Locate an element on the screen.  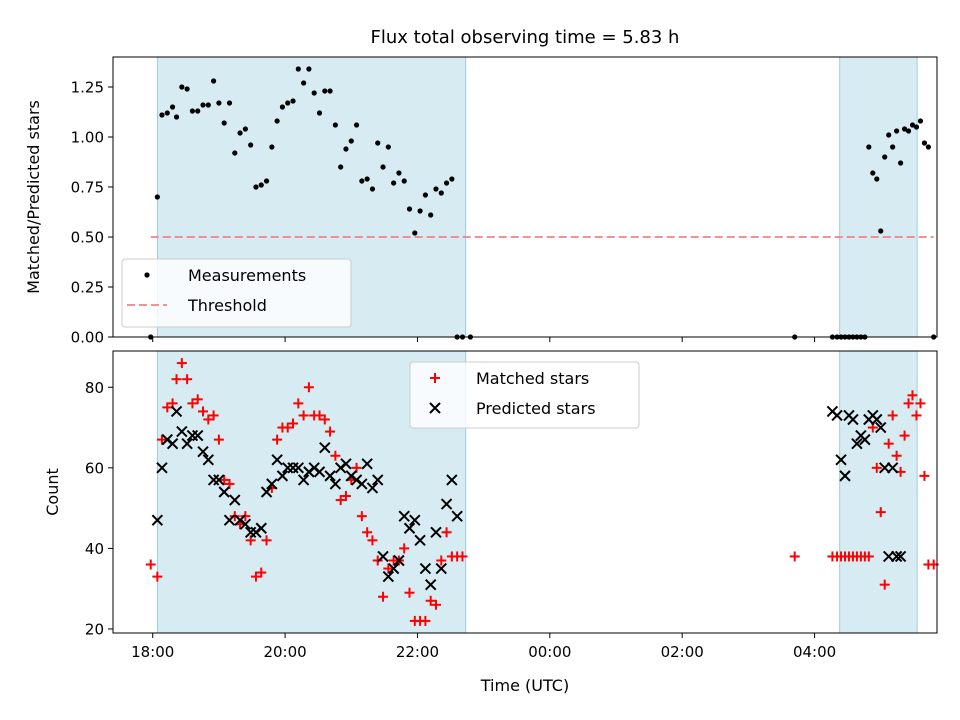
legend-label: Matched stars is located at coordinates (532, 378).